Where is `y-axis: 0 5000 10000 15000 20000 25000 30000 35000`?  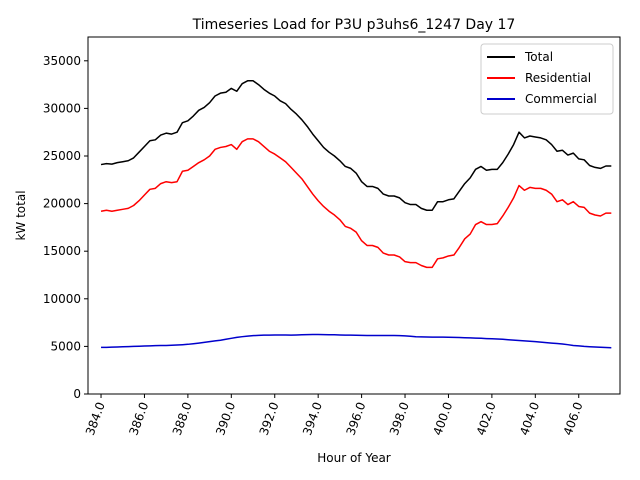
y-axis: 0 5000 10000 15000 20000 25000 30000 35000 is located at coordinates (65, 227).